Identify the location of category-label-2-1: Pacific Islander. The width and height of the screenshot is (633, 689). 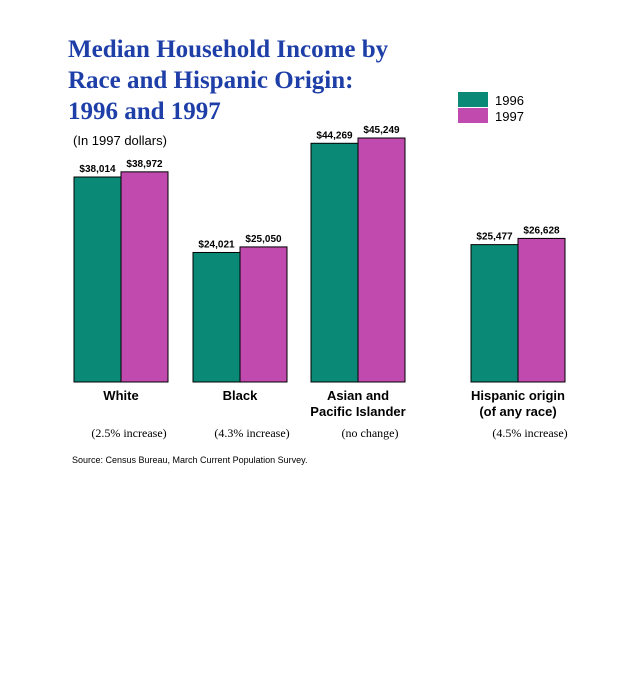
(357, 411).